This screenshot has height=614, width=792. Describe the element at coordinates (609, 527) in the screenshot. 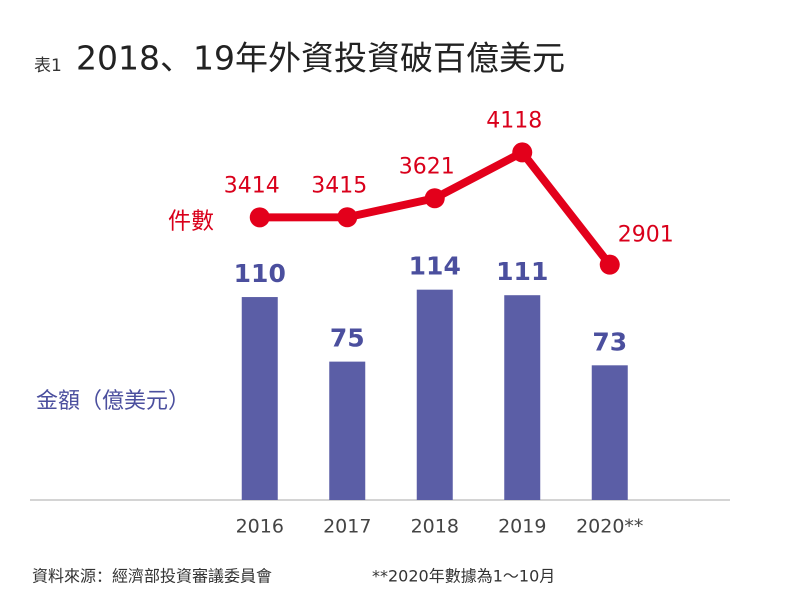

I see `x-tick-label: 2020**` at that location.